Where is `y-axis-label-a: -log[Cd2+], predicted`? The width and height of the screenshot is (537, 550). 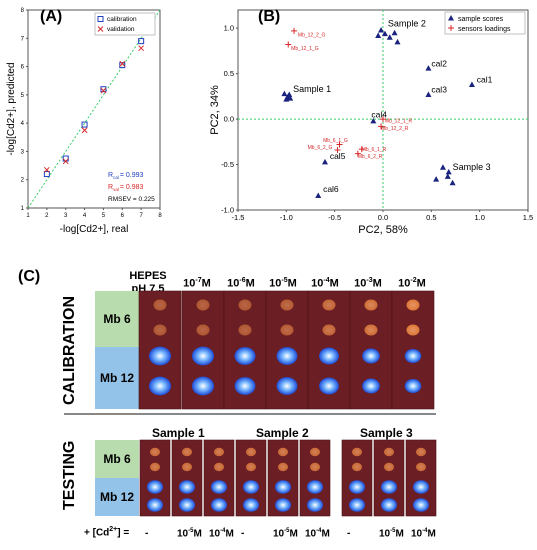
y-axis-label-a: -log[Cd2+], predicted is located at coordinates (11, 108).